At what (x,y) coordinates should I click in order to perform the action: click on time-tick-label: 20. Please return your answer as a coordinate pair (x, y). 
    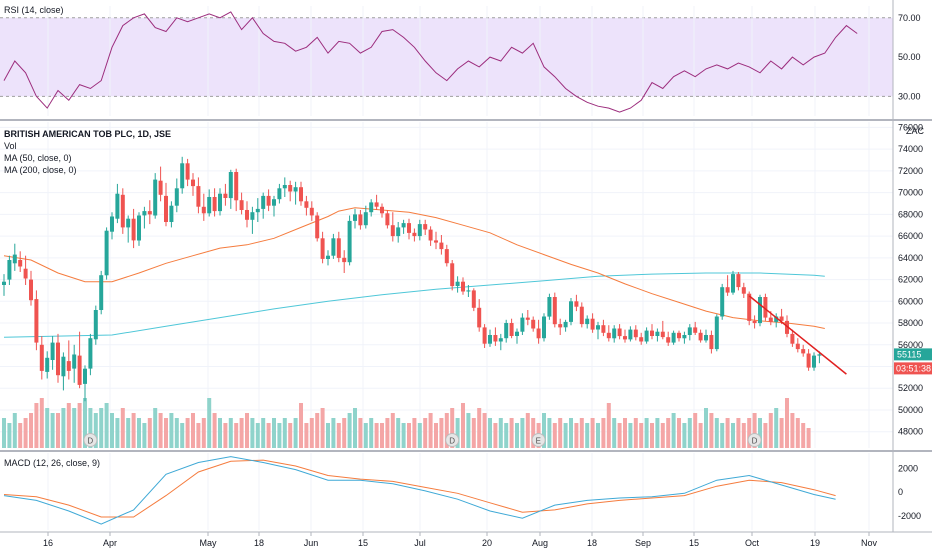
    Looking at the image, I should click on (487, 543).